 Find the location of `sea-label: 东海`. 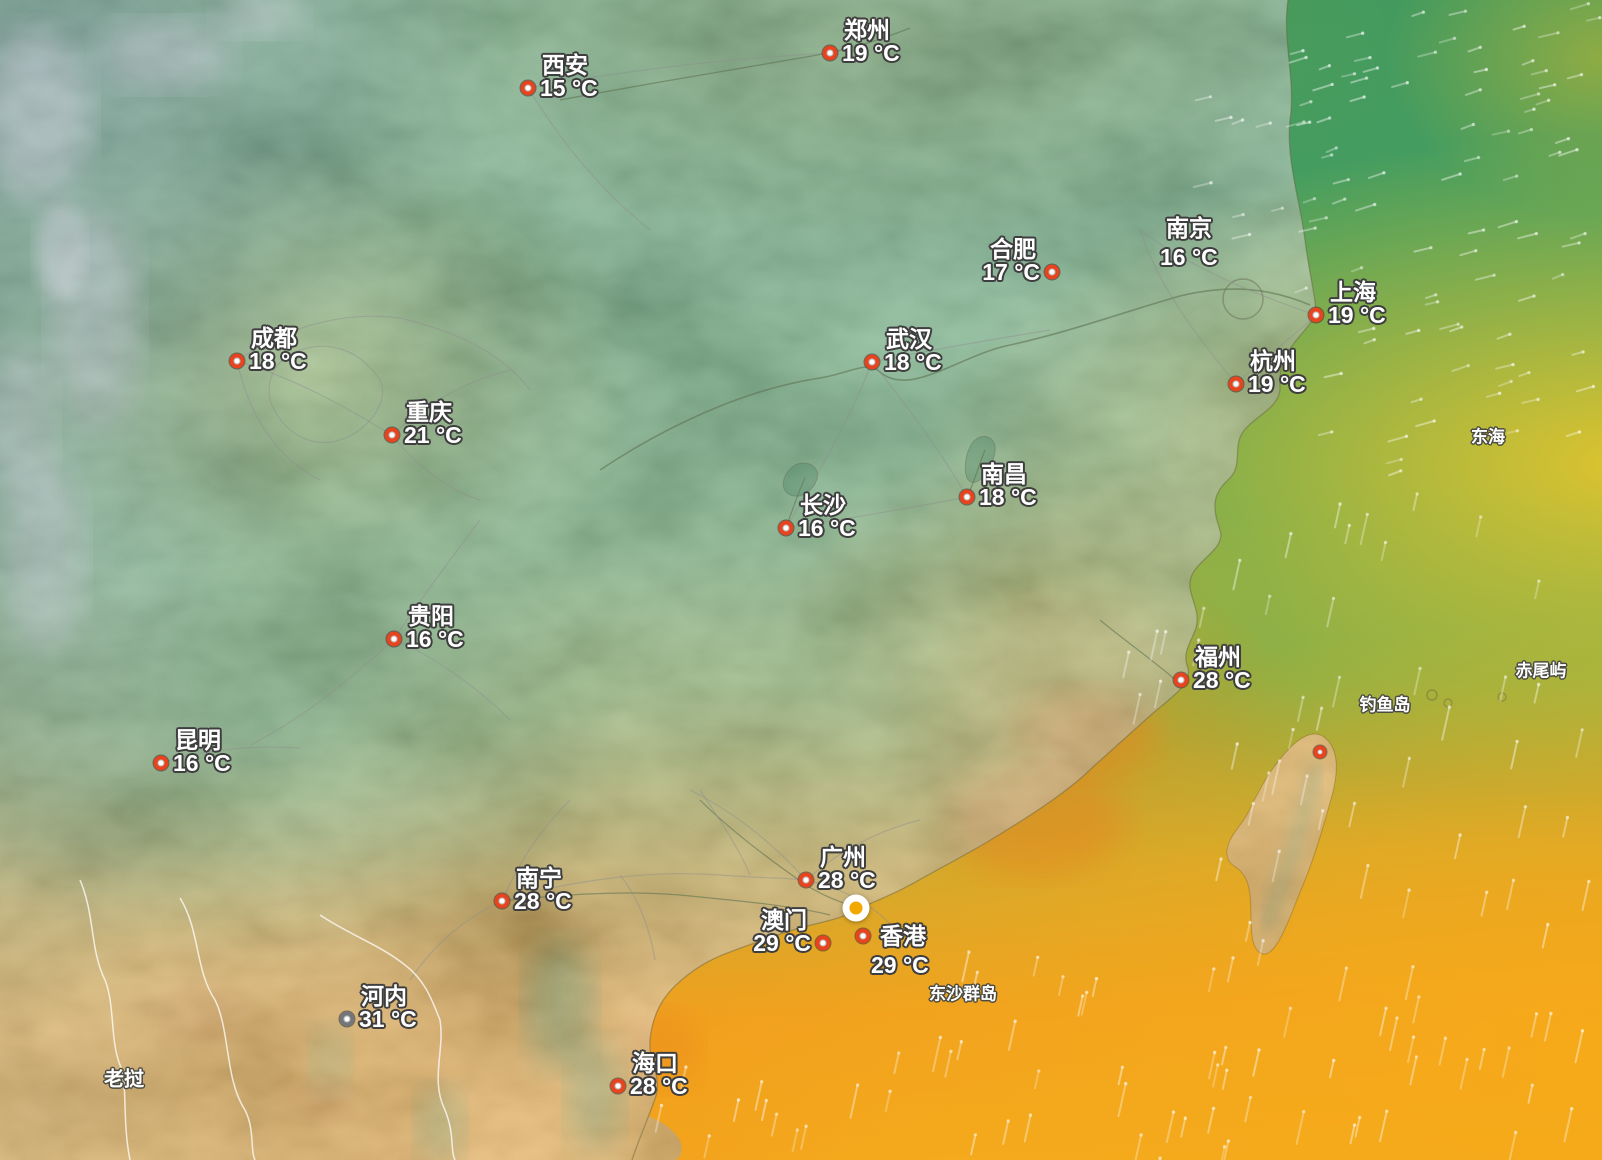

sea-label: 东海 is located at coordinates (1488, 437).